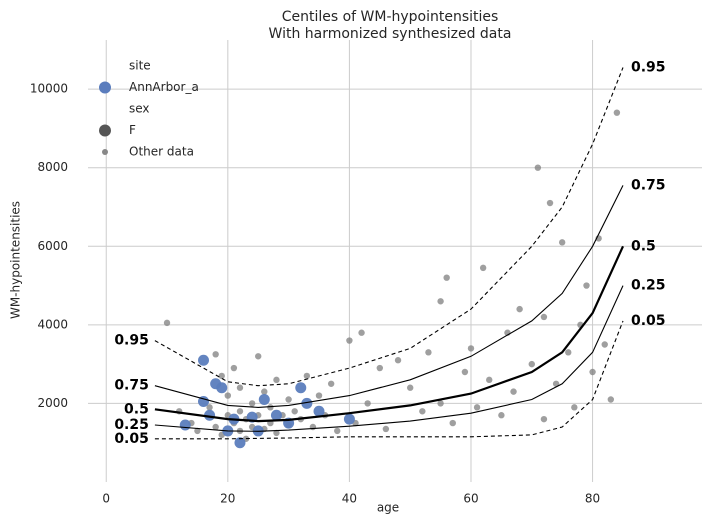  What do you see at coordinates (390, 17) in the screenshot?
I see `chart-title: Centiles of WM-hypointensities` at bounding box center [390, 17].